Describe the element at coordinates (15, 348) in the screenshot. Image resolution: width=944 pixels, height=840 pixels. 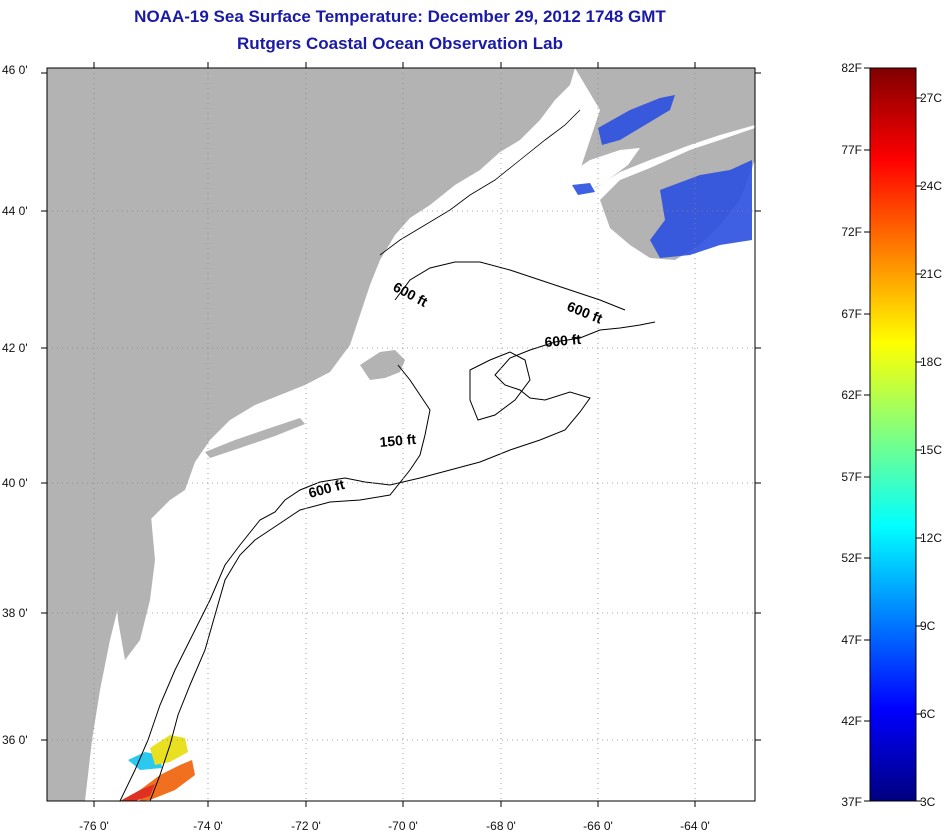
I see `lat-label: 42 0'` at that location.